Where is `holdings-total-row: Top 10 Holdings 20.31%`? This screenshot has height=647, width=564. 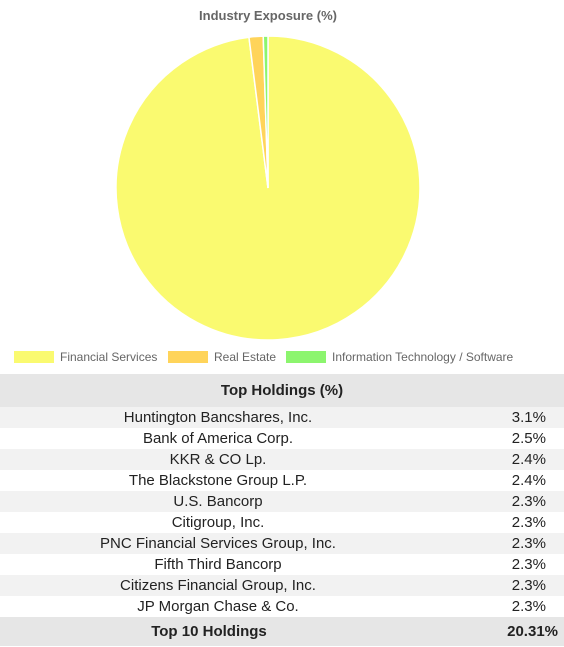 holdings-total-row: Top 10 Holdings 20.31% is located at coordinates (282, 631).